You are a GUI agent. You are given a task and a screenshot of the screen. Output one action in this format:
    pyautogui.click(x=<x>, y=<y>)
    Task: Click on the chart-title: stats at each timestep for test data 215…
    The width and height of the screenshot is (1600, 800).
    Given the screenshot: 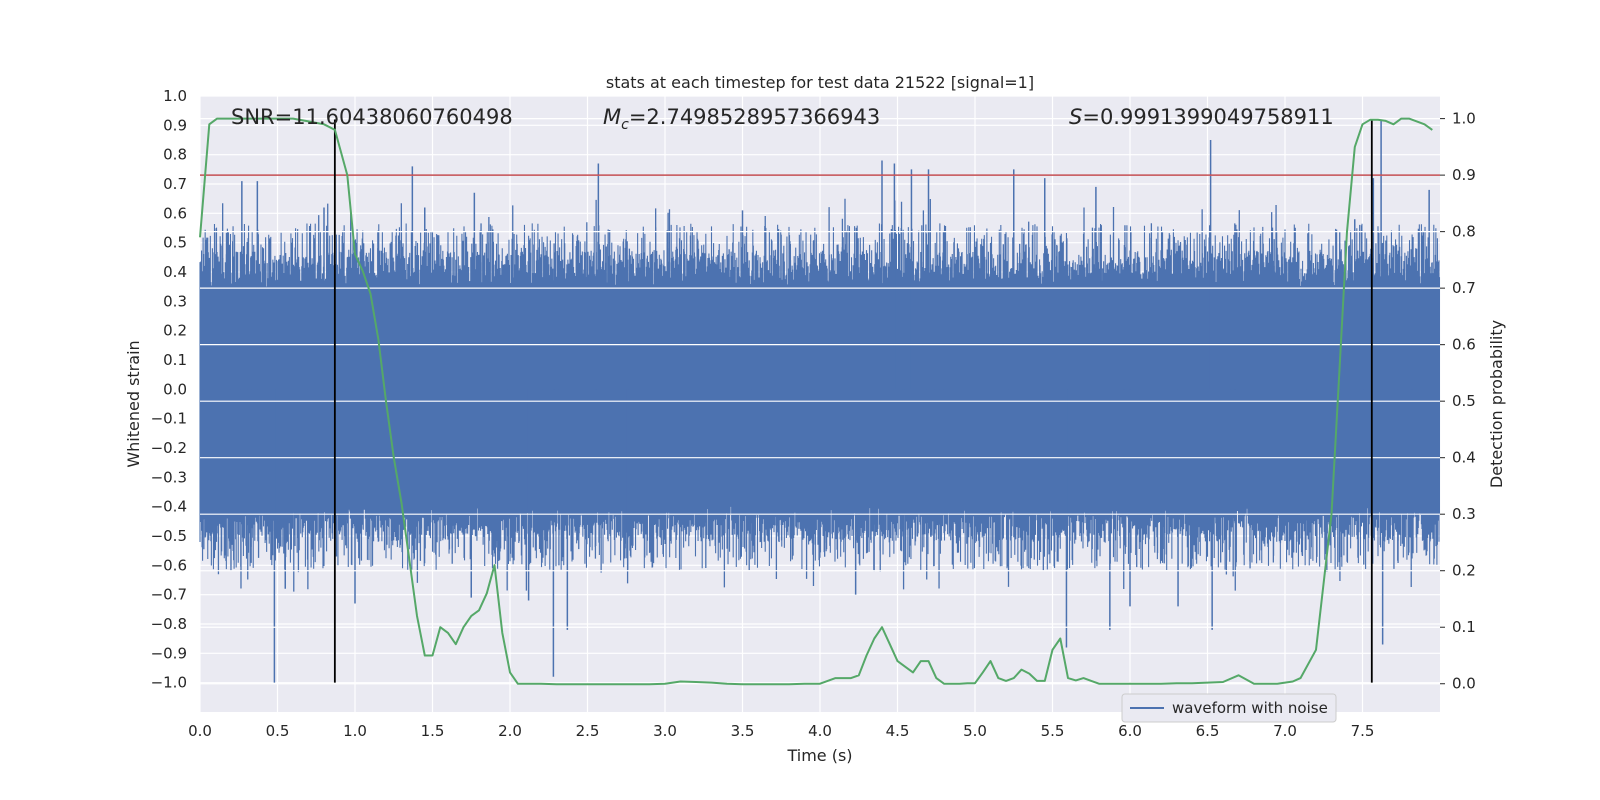 What is the action you would take?
    pyautogui.click(x=820, y=82)
    